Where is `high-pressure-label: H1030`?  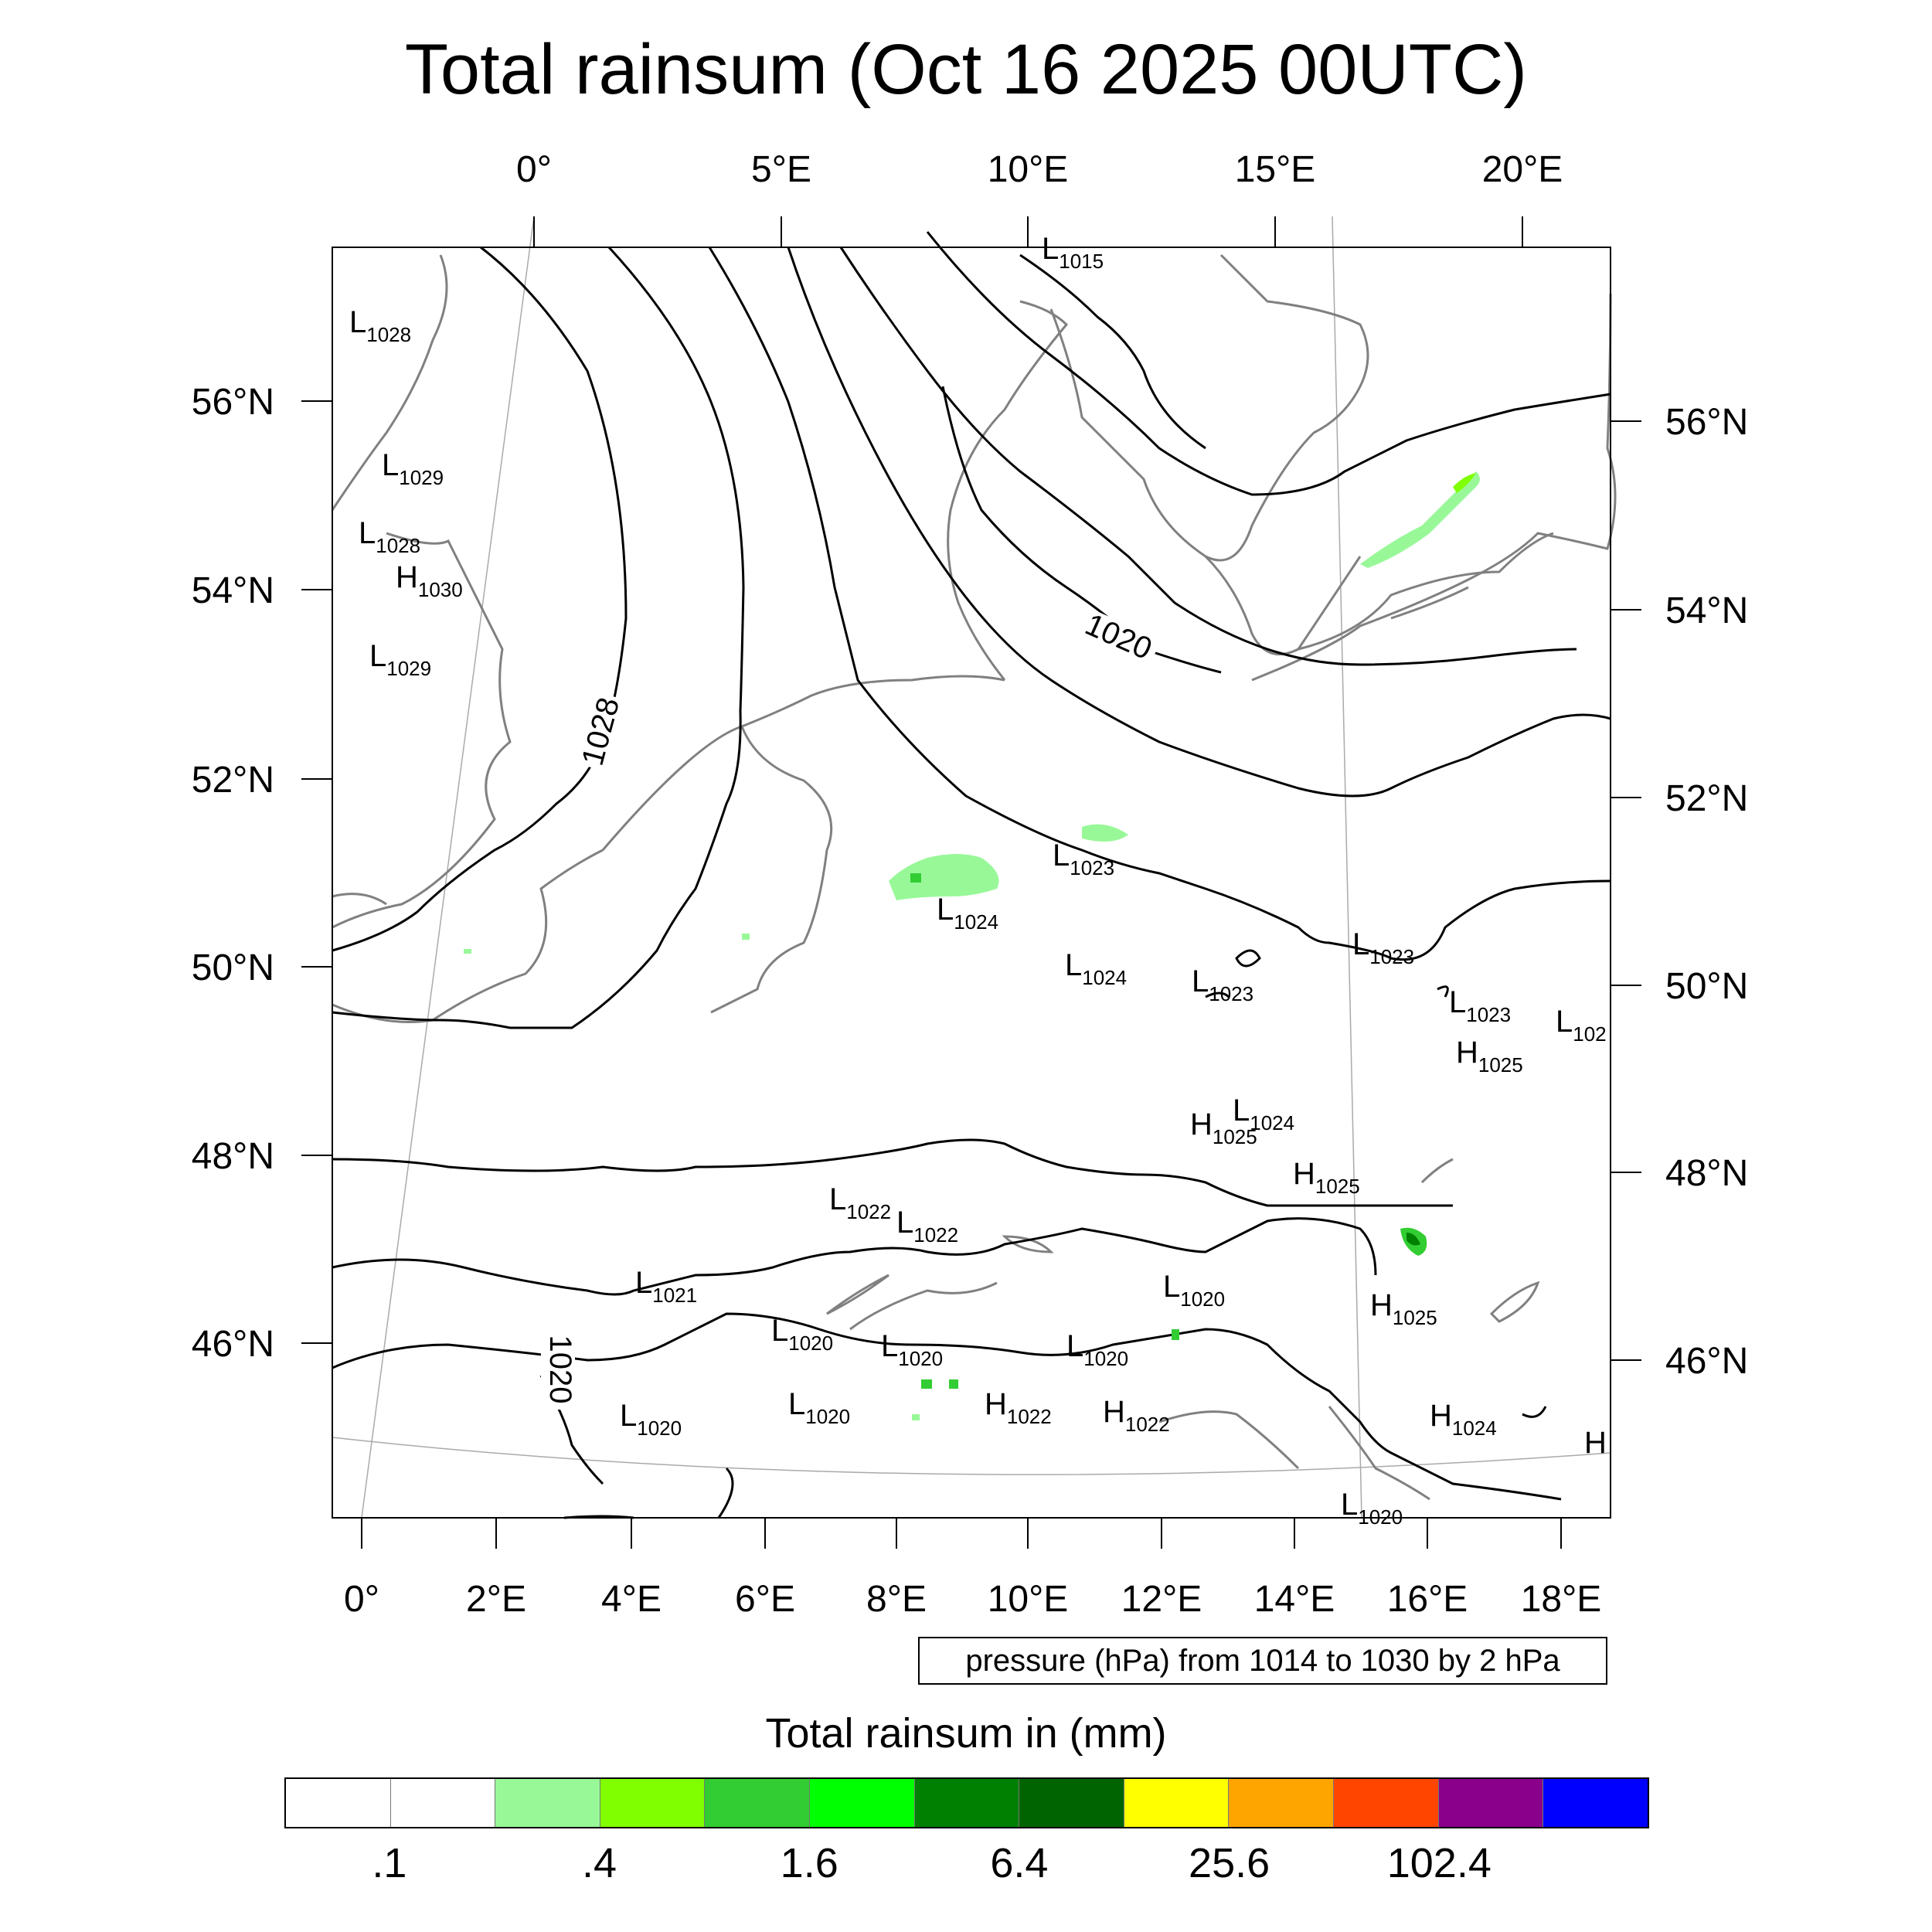
high-pressure-label: H1030 is located at coordinates (429, 581).